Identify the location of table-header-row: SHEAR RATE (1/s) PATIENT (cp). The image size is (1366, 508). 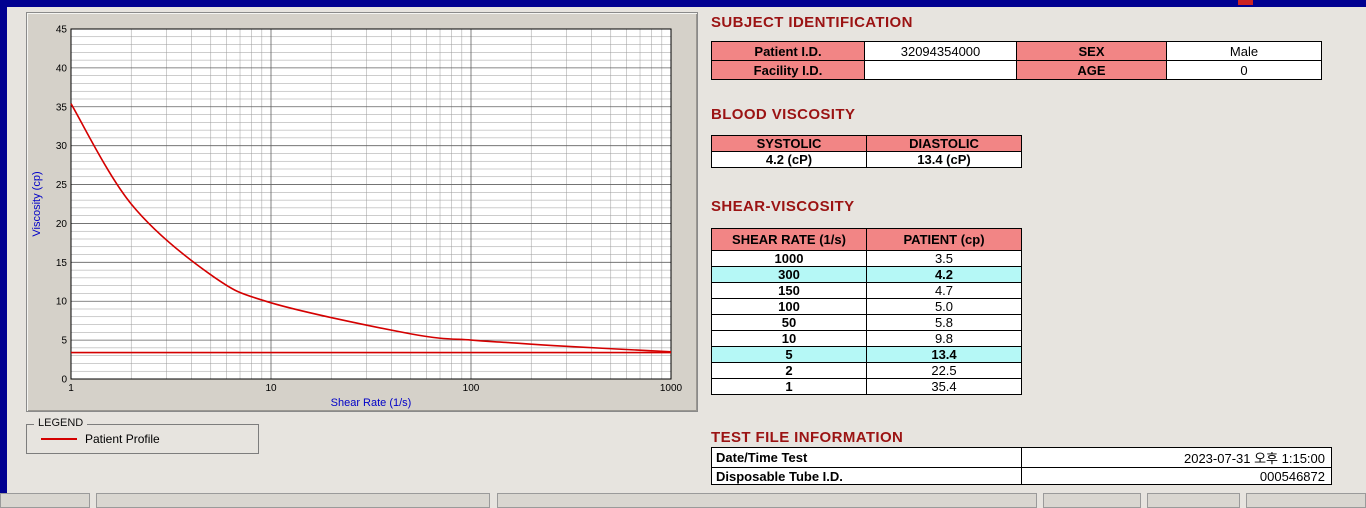
(866, 239).